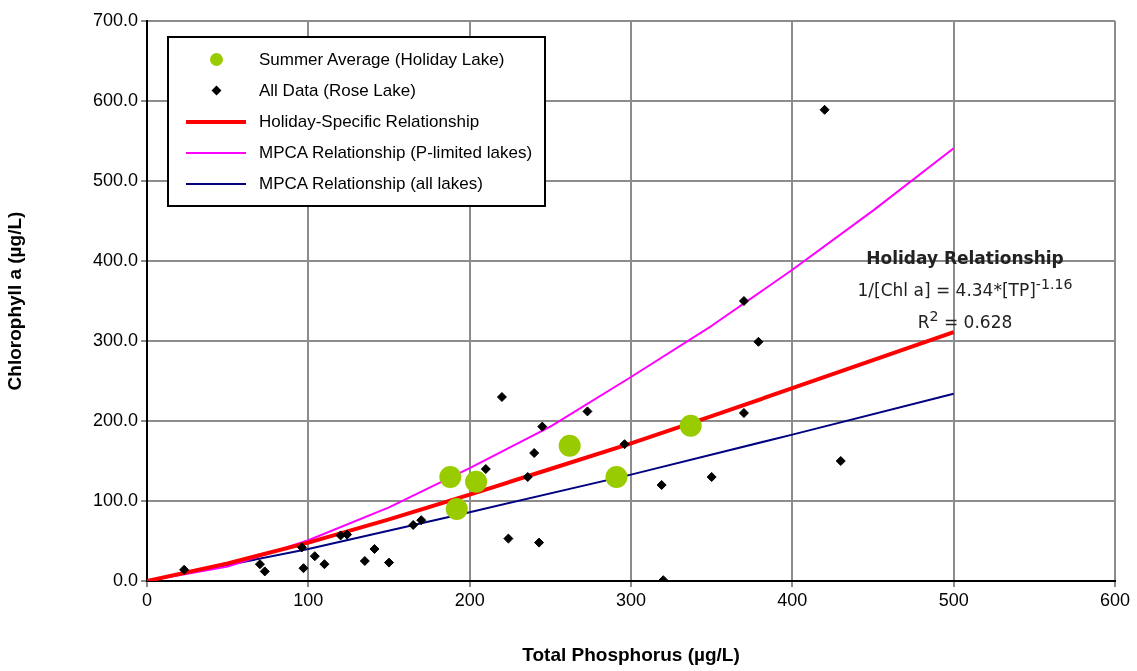 The width and height of the screenshot is (1137, 671). I want to click on legend-label: All Data (Rose Lake), so click(337, 91).